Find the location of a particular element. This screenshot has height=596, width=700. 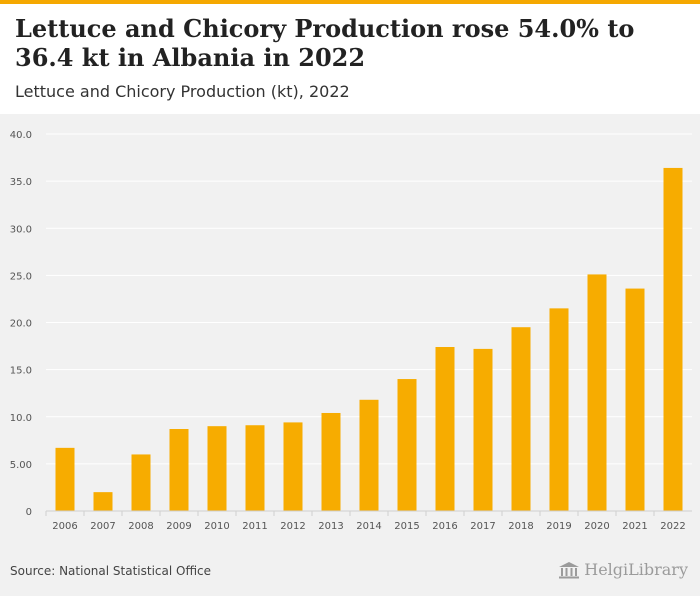

bar-2022 is located at coordinates (673, 339).